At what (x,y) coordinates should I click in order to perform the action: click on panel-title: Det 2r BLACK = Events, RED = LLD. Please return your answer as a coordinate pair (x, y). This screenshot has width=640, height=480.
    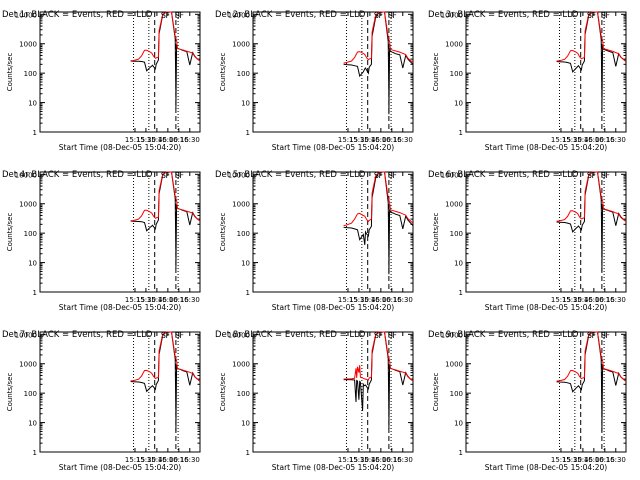
    Looking at the image, I should click on (290, 15).